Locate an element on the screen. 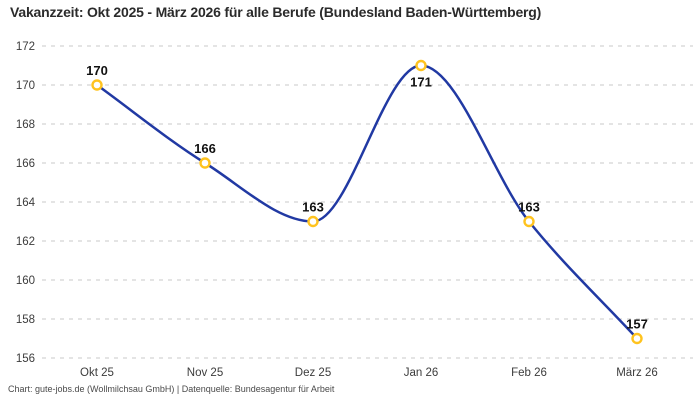 This screenshot has width=700, height=400. x-axis-tick-6: März 26 is located at coordinates (637, 373).